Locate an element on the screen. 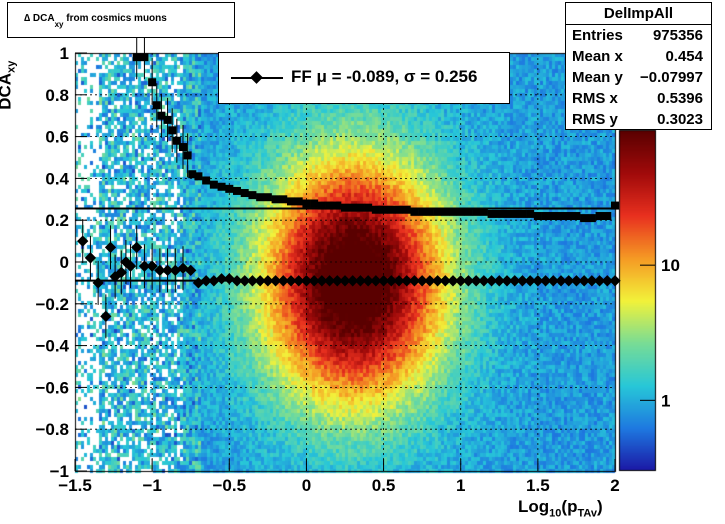 Image resolution: width=725 pixels, height=524 pixels. x-tick-label: 0 is located at coordinates (306, 485).